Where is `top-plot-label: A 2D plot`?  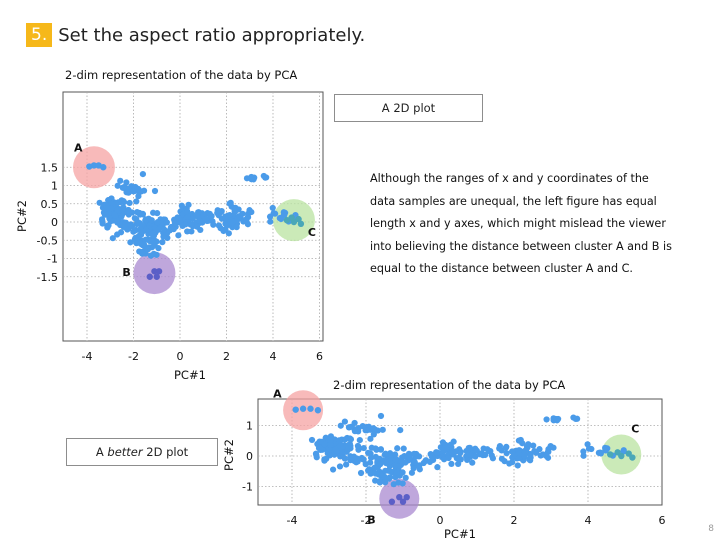
top-plot-label: A 2D plot is located at coordinates (408, 108).